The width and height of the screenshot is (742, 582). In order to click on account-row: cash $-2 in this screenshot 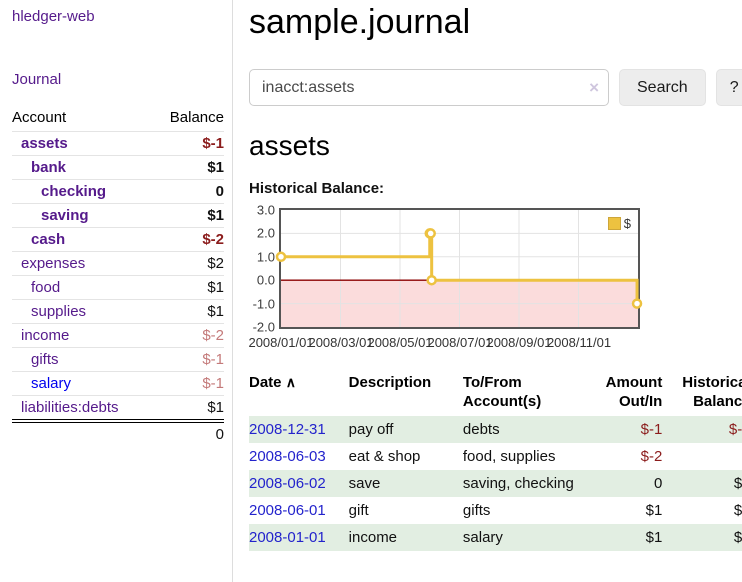, I will do `click(118, 239)`.